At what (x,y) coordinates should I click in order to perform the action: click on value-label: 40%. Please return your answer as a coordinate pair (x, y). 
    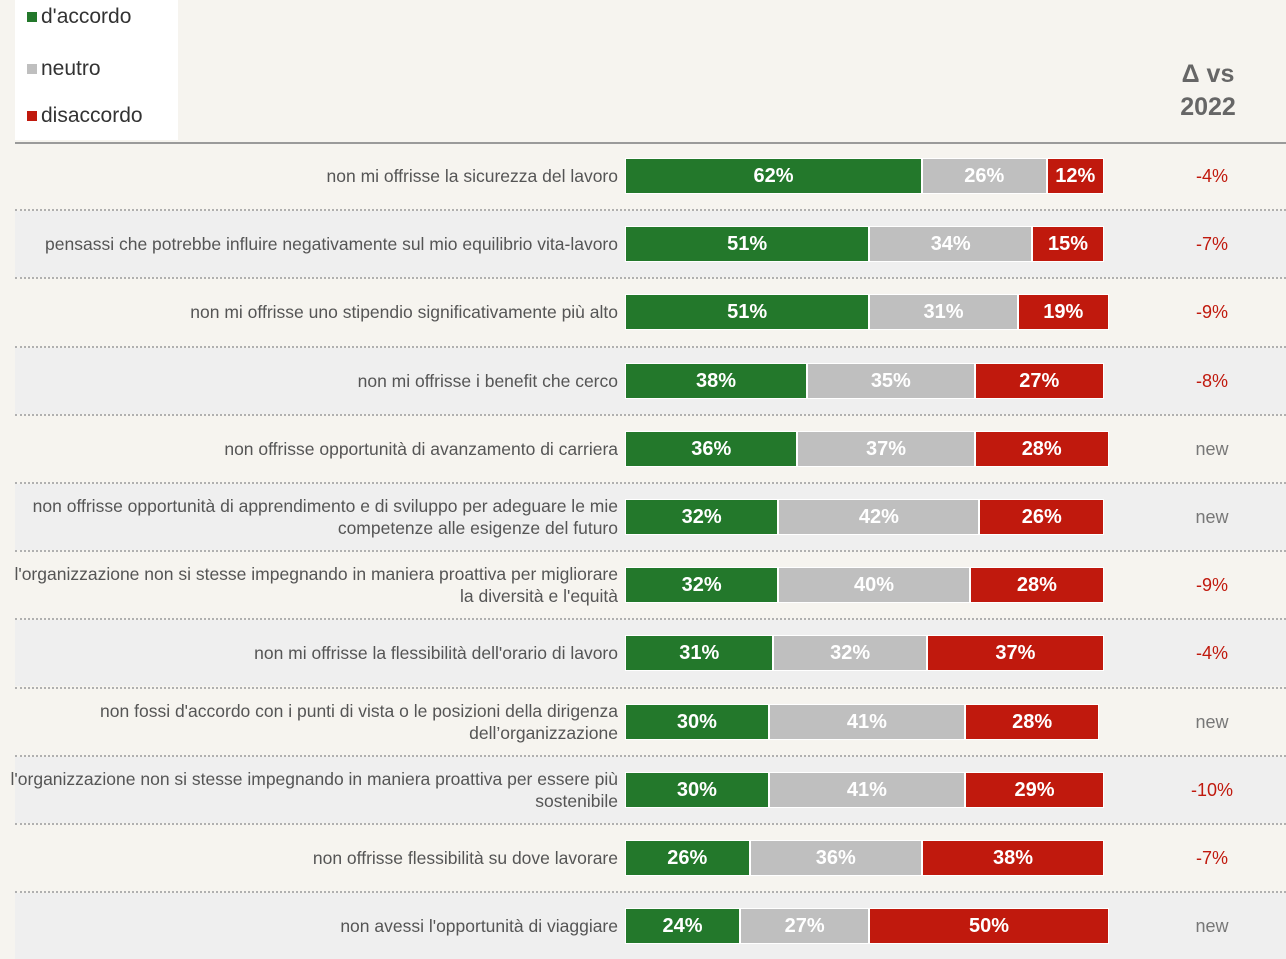
    Looking at the image, I should click on (874, 585).